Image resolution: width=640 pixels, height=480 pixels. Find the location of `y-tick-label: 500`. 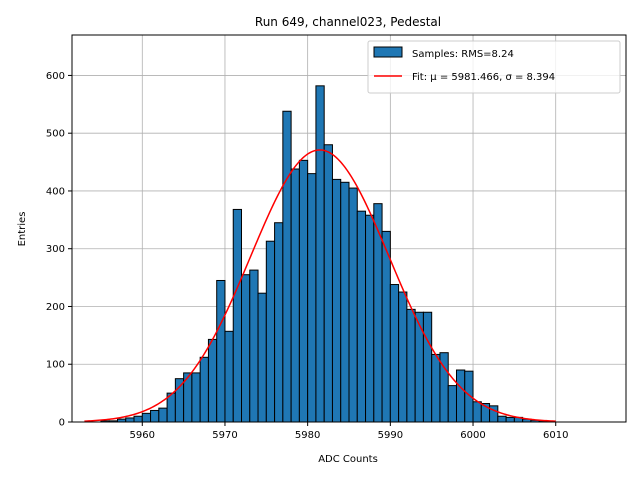

y-tick-label: 500 is located at coordinates (55, 134).